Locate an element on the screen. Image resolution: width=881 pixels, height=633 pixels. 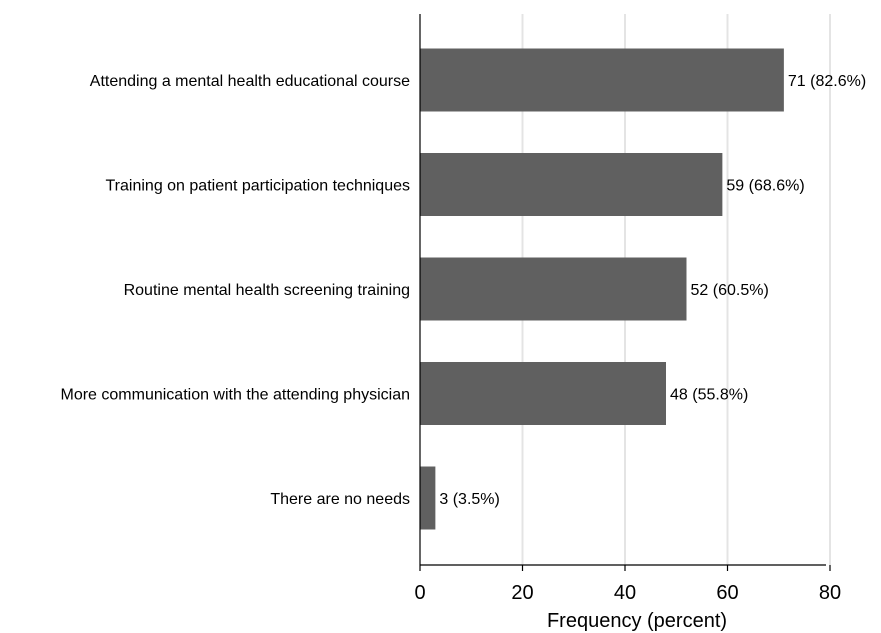
category-label: There are no needs is located at coordinates (340, 499).